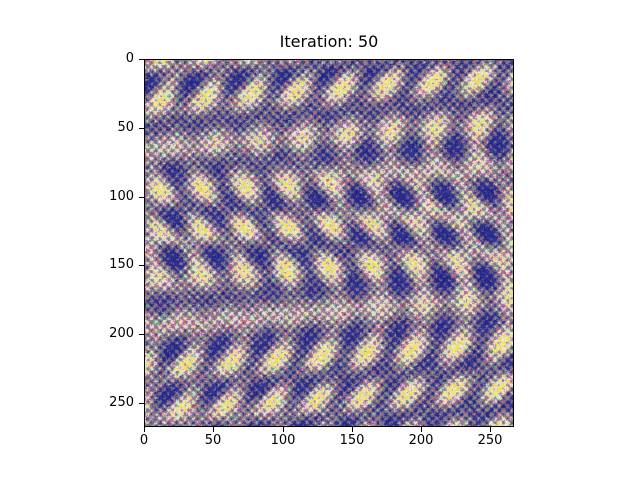 The height and width of the screenshot is (480, 640). What do you see at coordinates (352, 440) in the screenshot?
I see `x-tick-label-150: 150` at bounding box center [352, 440].